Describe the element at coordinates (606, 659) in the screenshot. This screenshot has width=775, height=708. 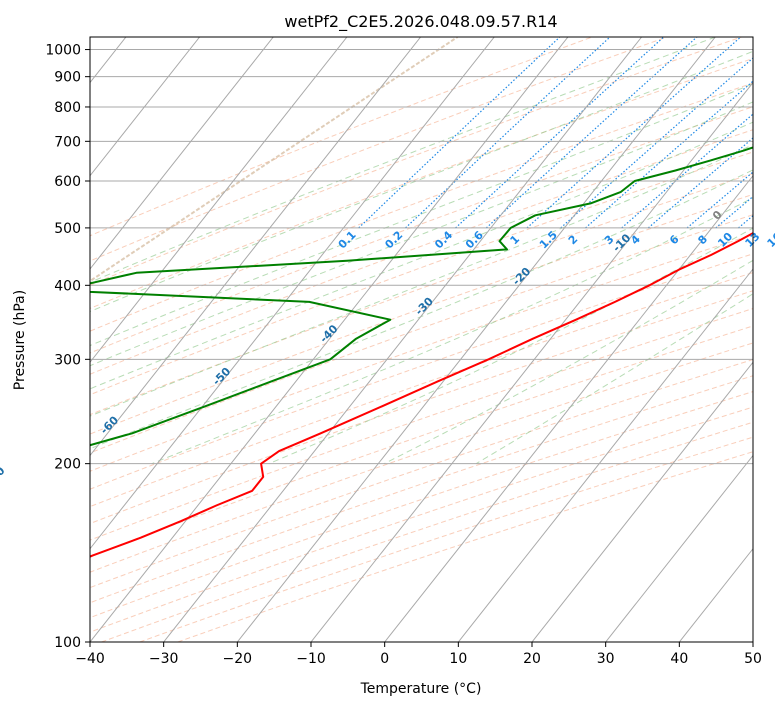
I see `x-tick-label: 30` at that location.